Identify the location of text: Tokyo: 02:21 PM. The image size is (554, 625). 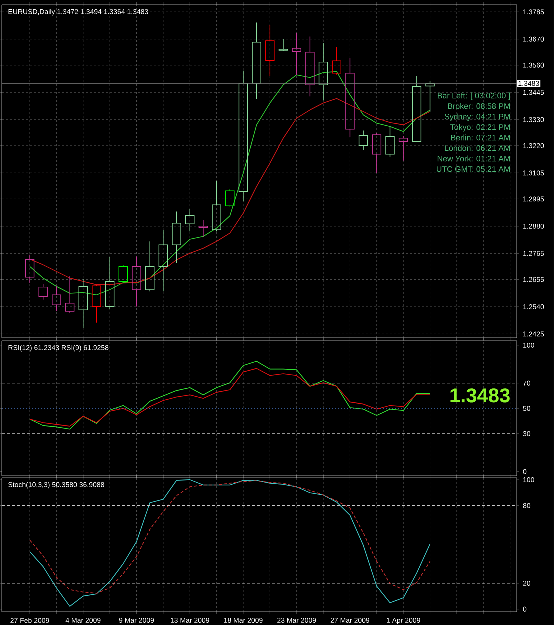
(480, 128).